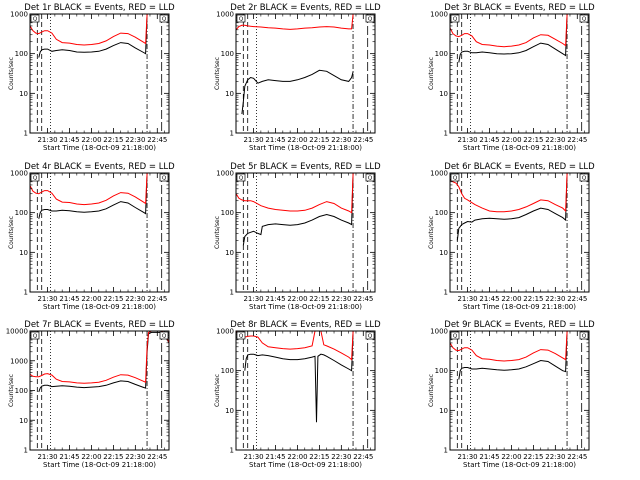  Describe the element at coordinates (519, 167) in the screenshot. I see `panel-title: Det 6r BLACK = Events, RED = LLD` at that location.